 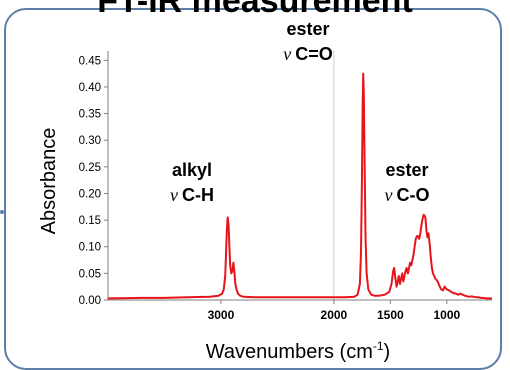 I want to click on annotation-ester-co-single: ester ν C-O, so click(x=407, y=182).